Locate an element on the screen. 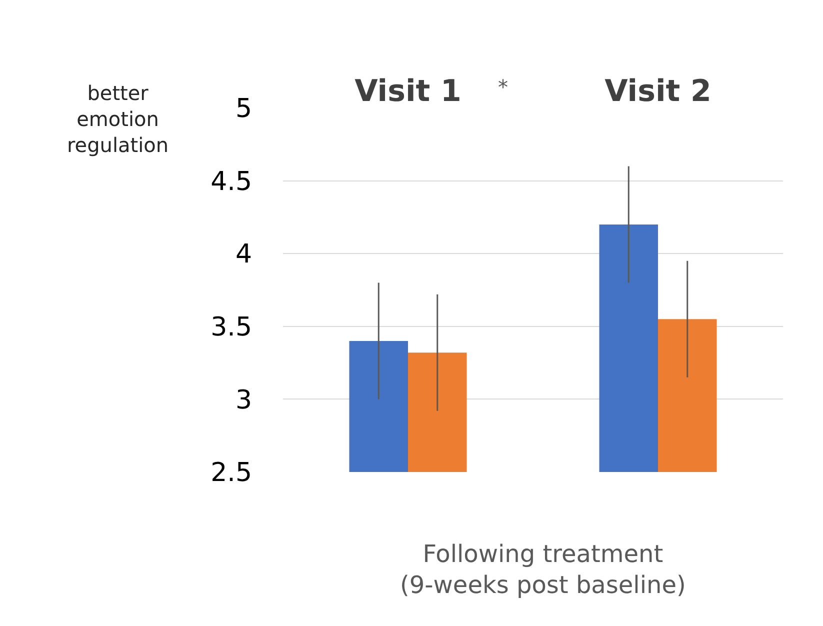 This screenshot has height=626, width=823. y-tick-label: 3 is located at coordinates (243, 400).